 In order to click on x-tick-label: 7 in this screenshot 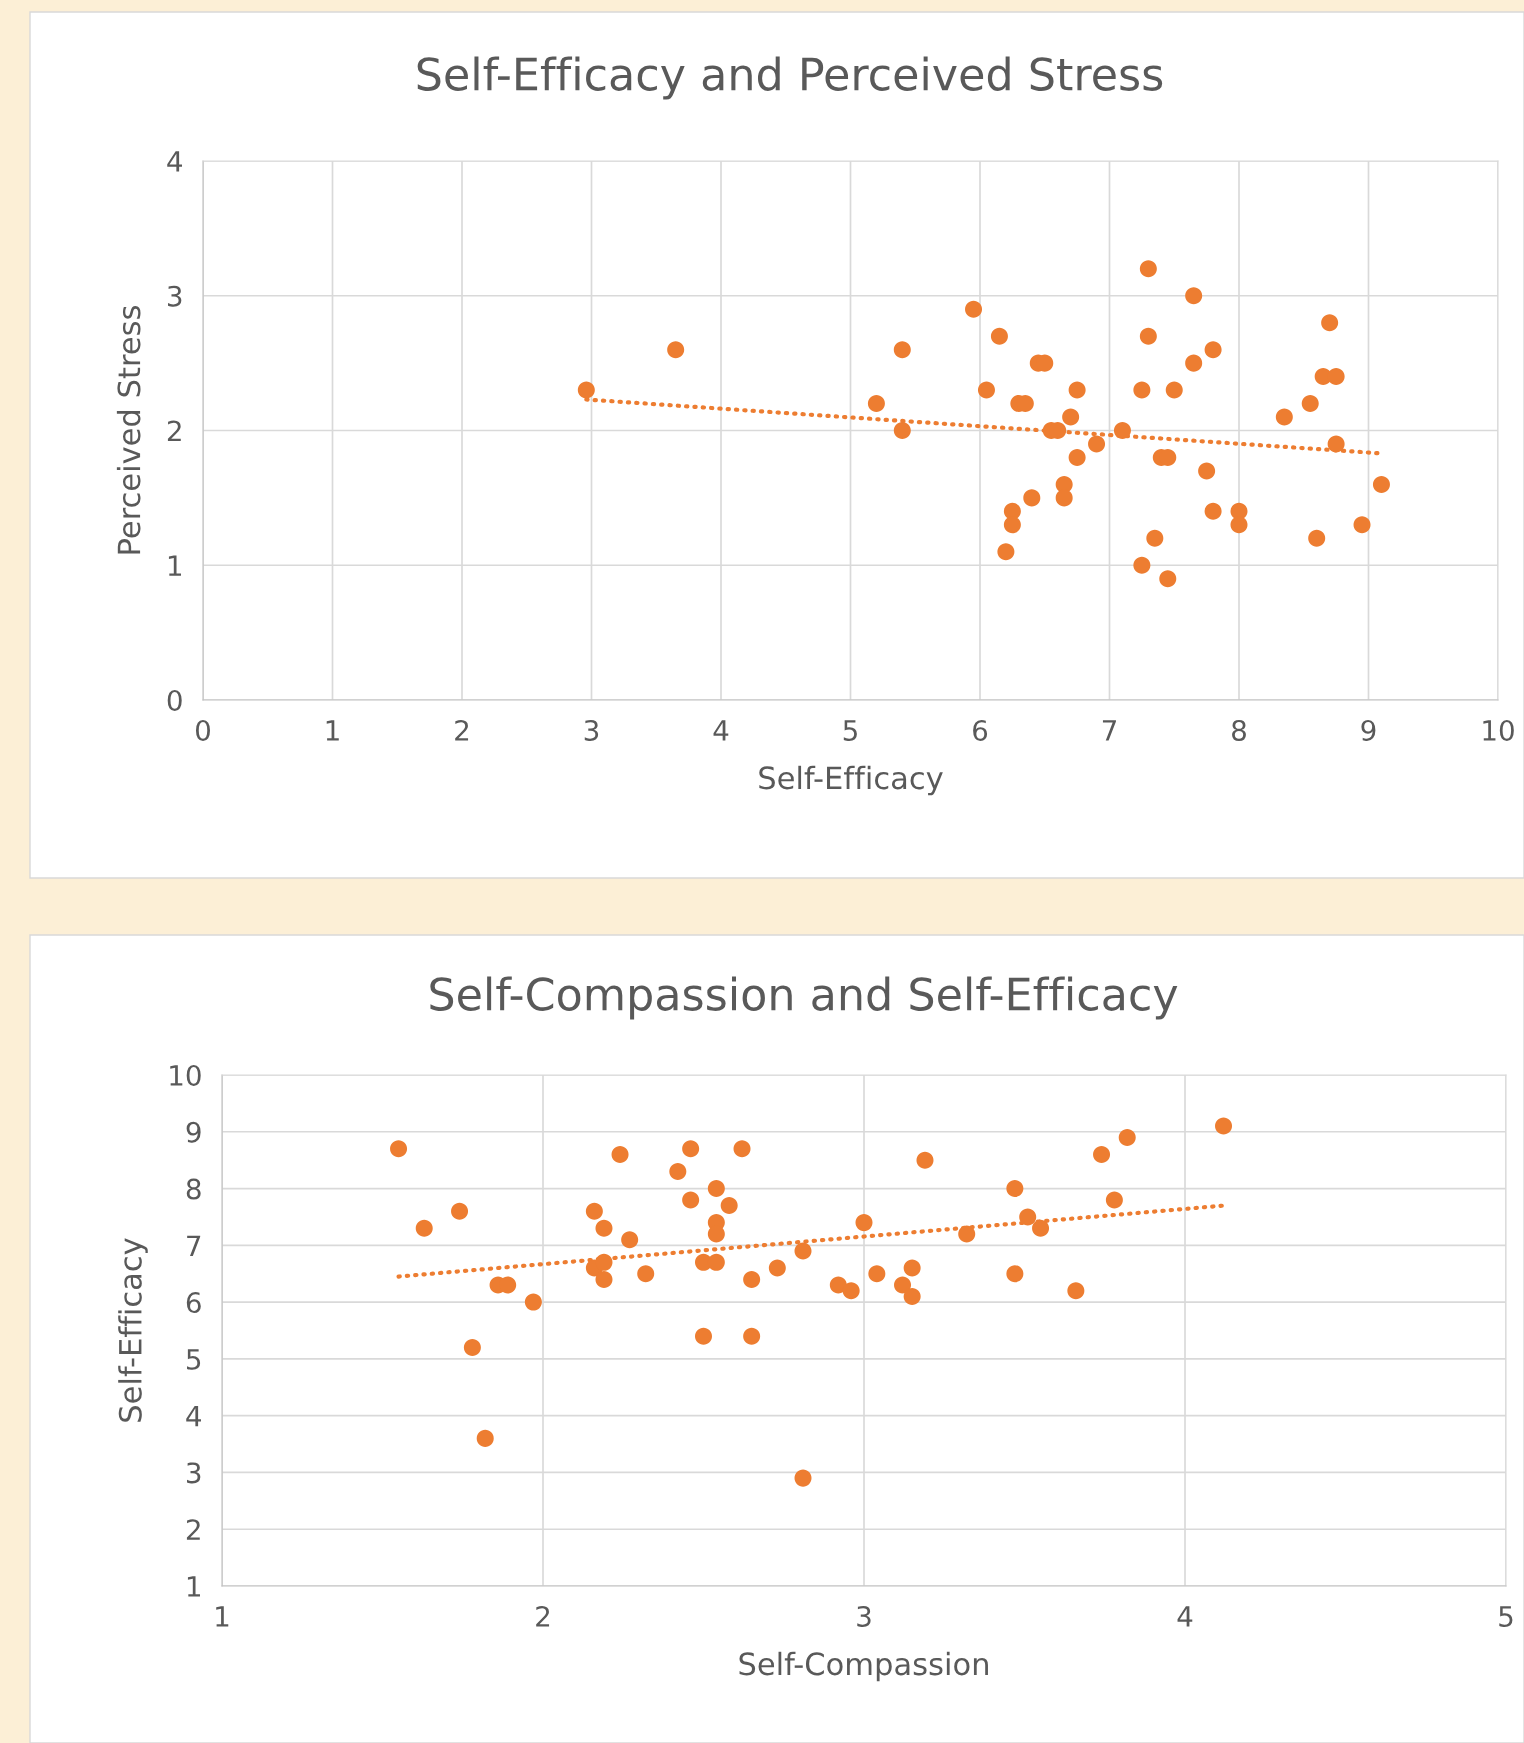, I will do `click(1109, 730)`.